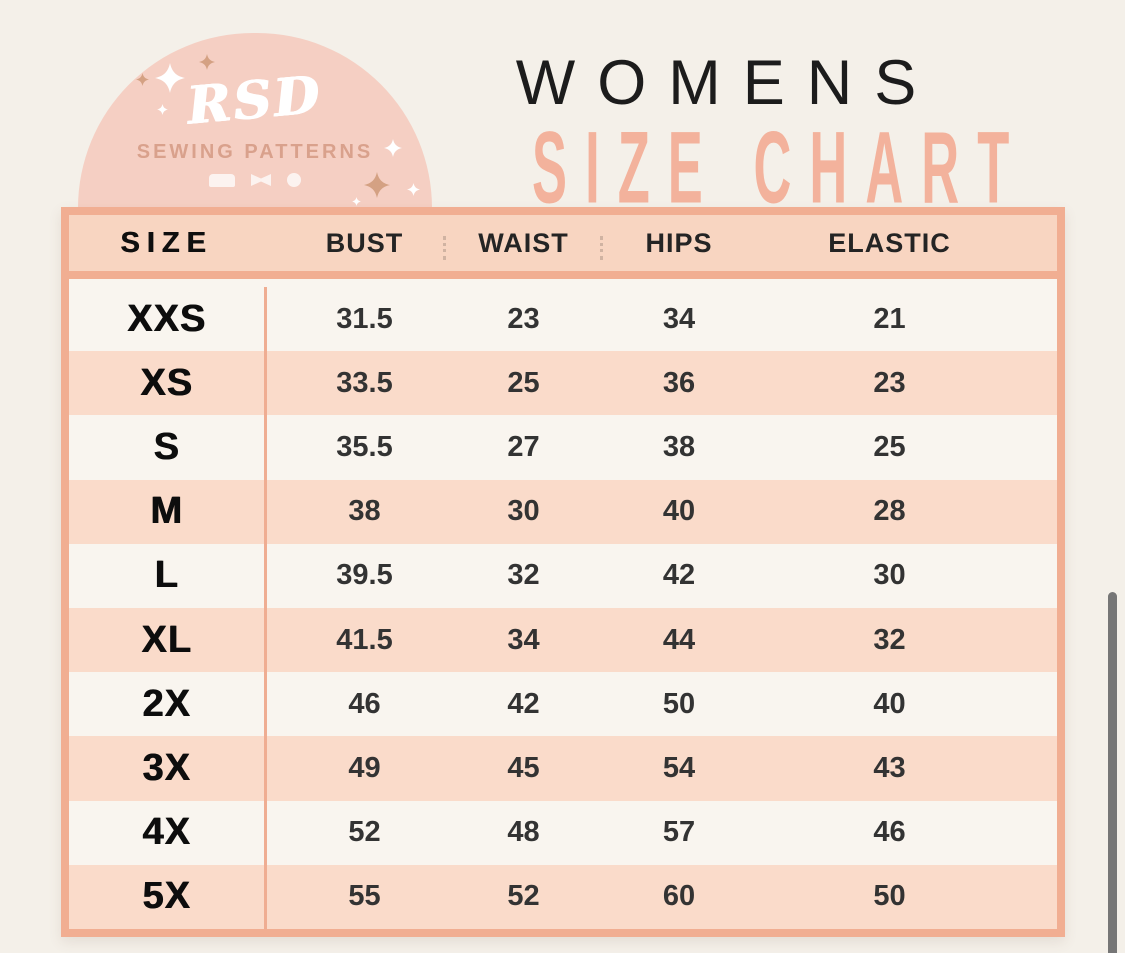 This screenshot has width=1125, height=953. What do you see at coordinates (261, 180) in the screenshot?
I see `bow-icon` at bounding box center [261, 180].